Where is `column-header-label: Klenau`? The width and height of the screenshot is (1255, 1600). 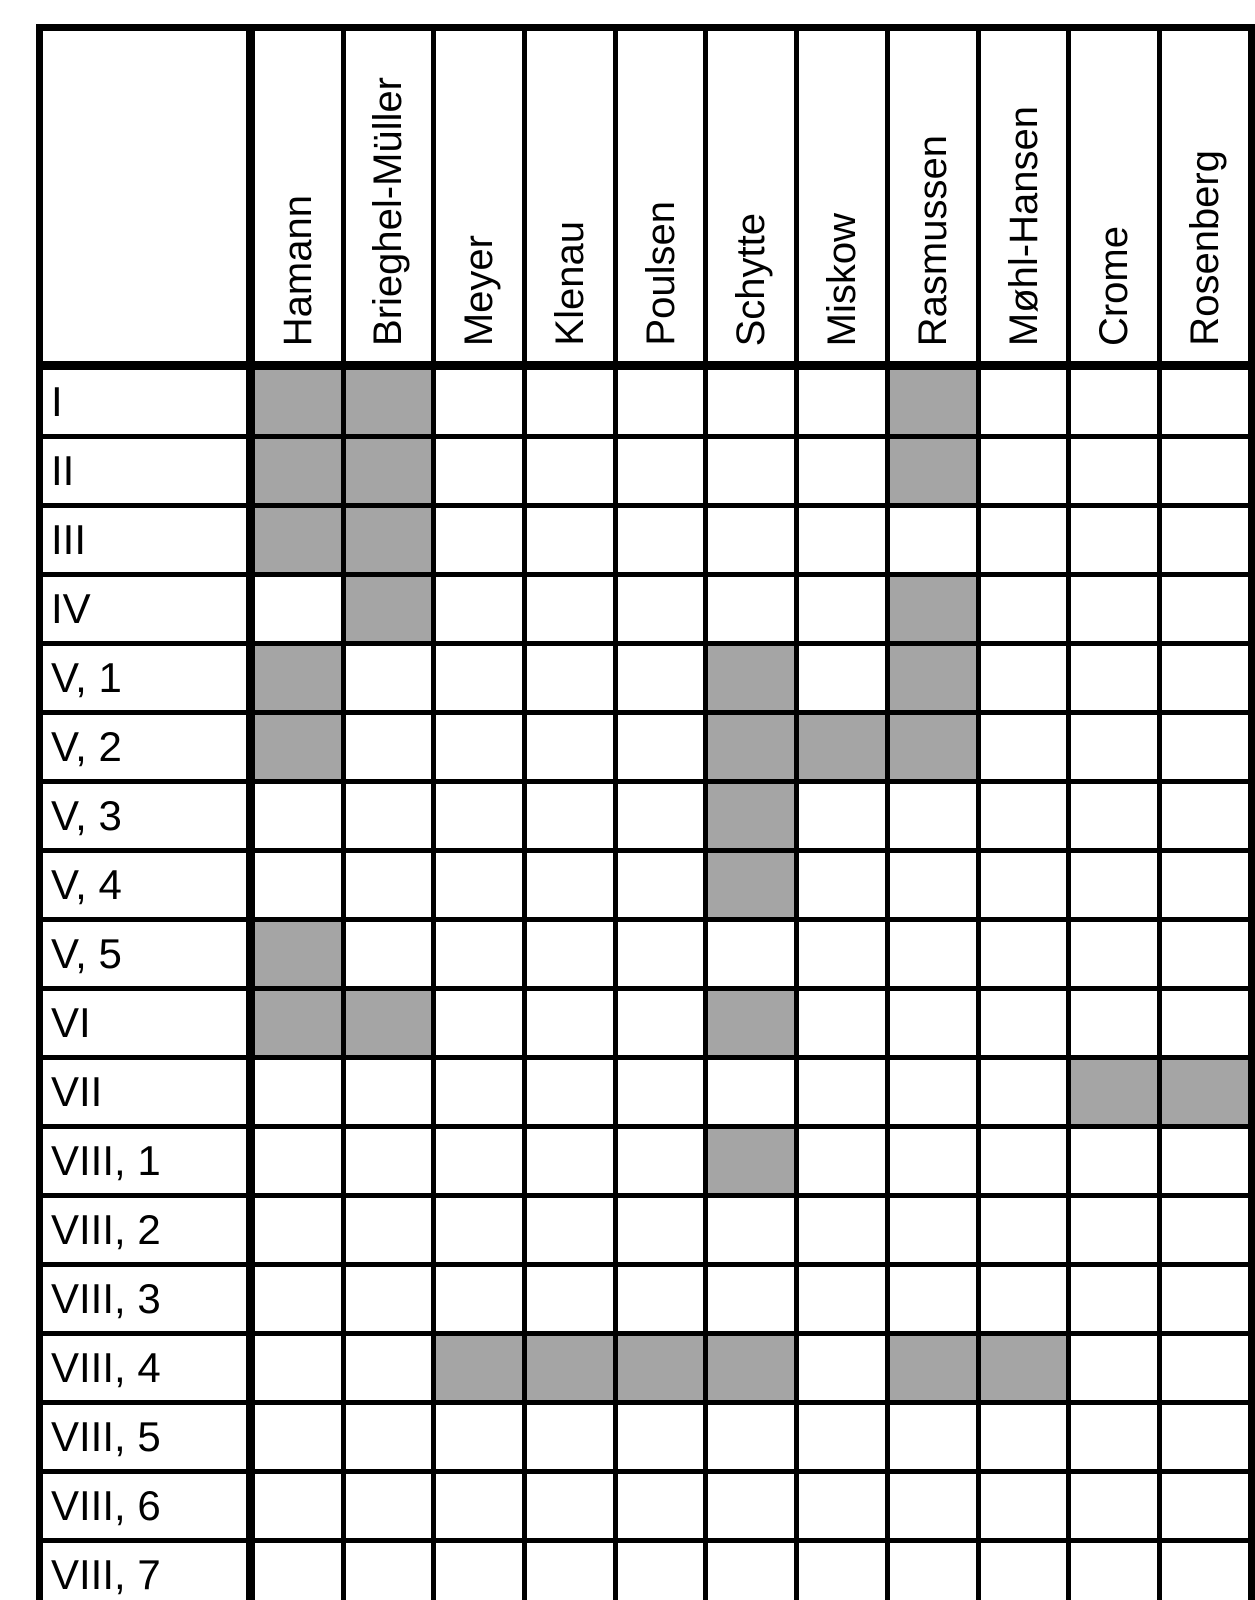
column-header-label: Klenau is located at coordinates (569, 283).